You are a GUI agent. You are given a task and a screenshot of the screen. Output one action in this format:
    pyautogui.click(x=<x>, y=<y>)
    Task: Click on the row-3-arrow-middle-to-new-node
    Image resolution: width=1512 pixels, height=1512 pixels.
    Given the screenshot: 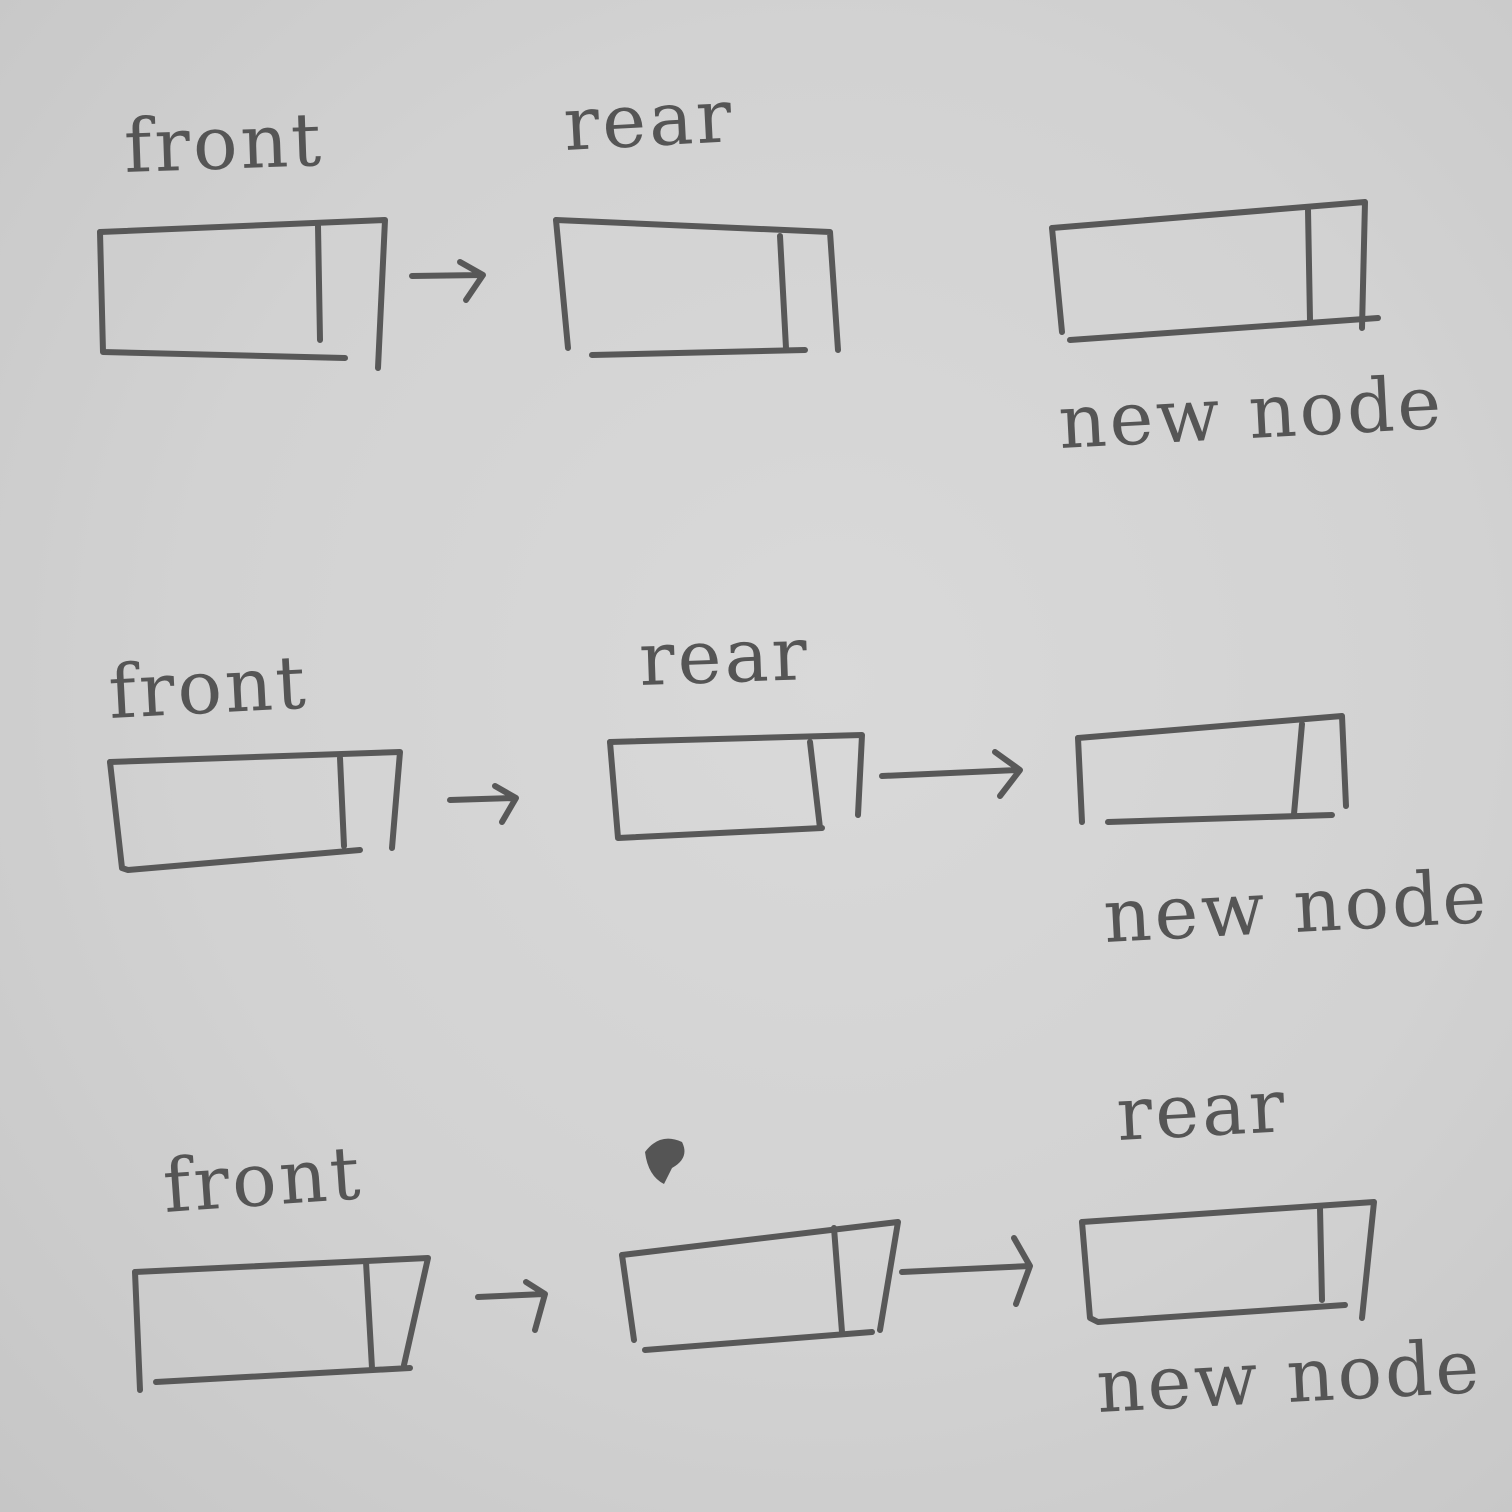 What is the action you would take?
    pyautogui.click(x=966, y=1271)
    